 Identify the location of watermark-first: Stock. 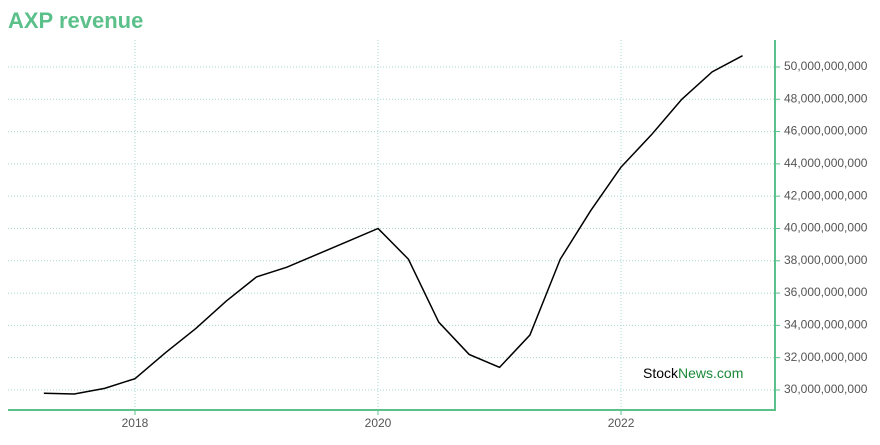
(661, 373).